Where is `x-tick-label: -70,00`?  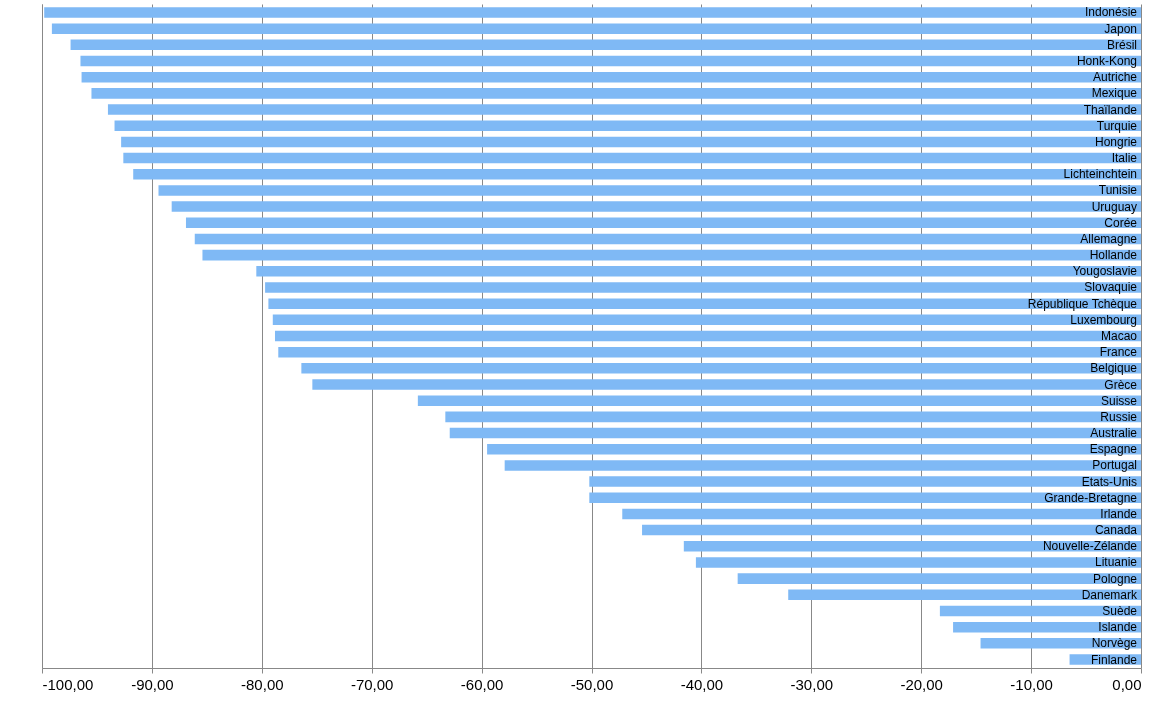
x-tick-label: -70,00 is located at coordinates (372, 684).